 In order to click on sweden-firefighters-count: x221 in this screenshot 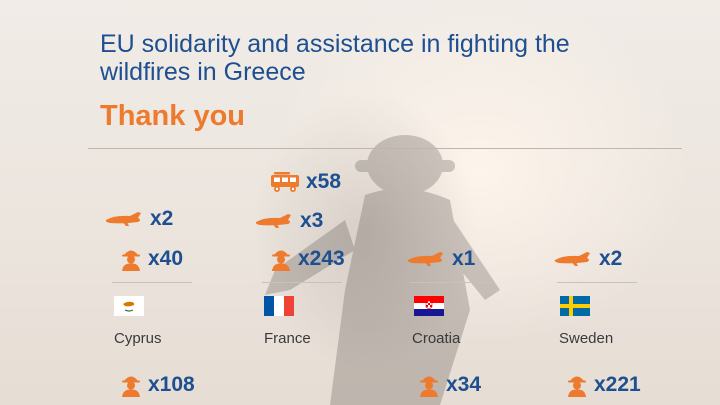, I will do `click(617, 384)`.